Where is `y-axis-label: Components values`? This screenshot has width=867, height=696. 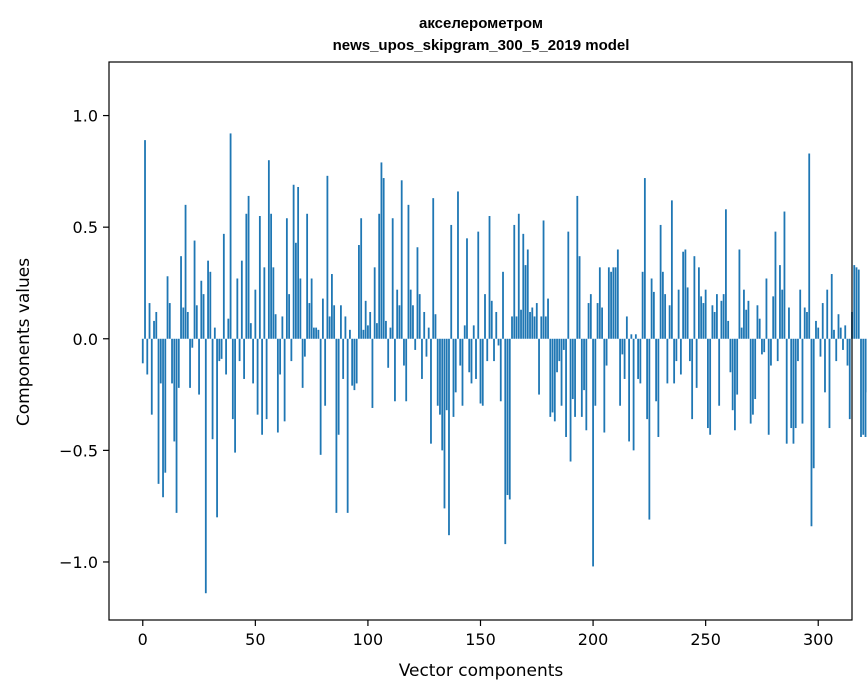
y-axis-label: Components values is located at coordinates (24, 342).